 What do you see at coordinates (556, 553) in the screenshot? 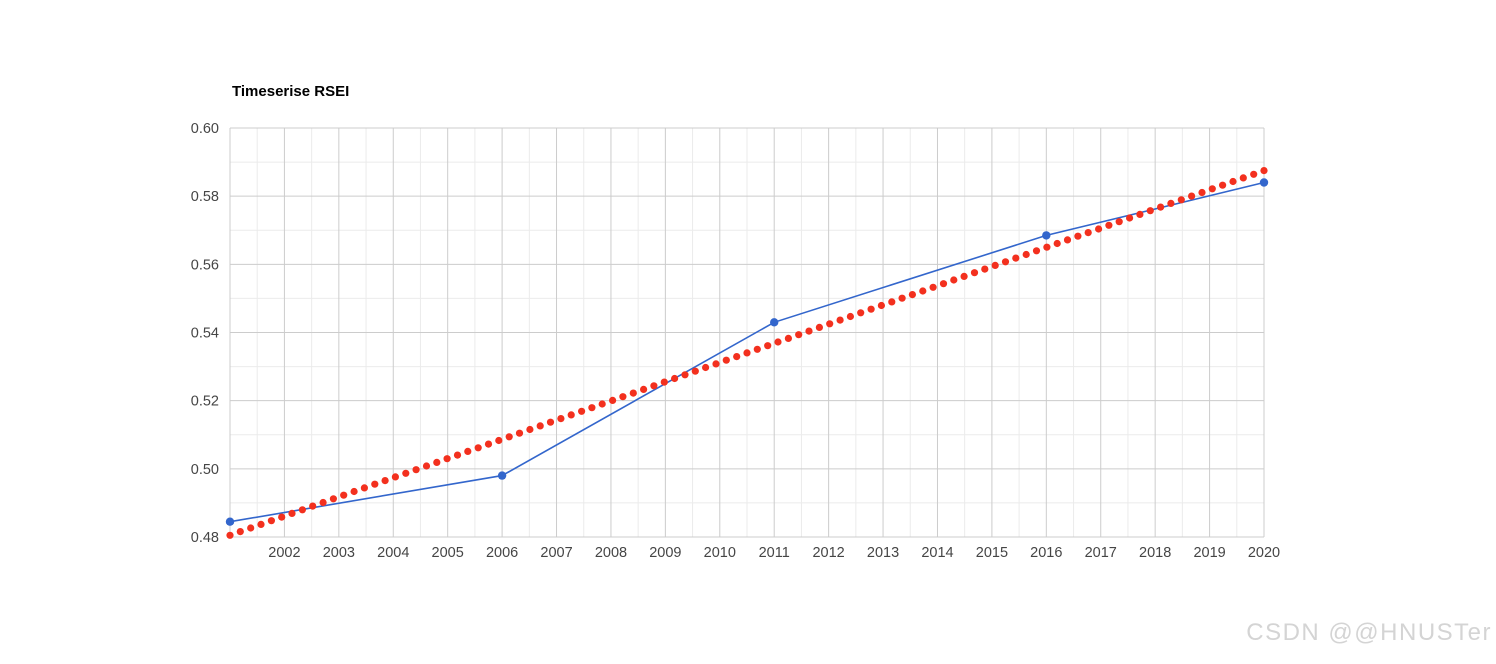
I see `x-tick-label: 2007` at bounding box center [556, 553].